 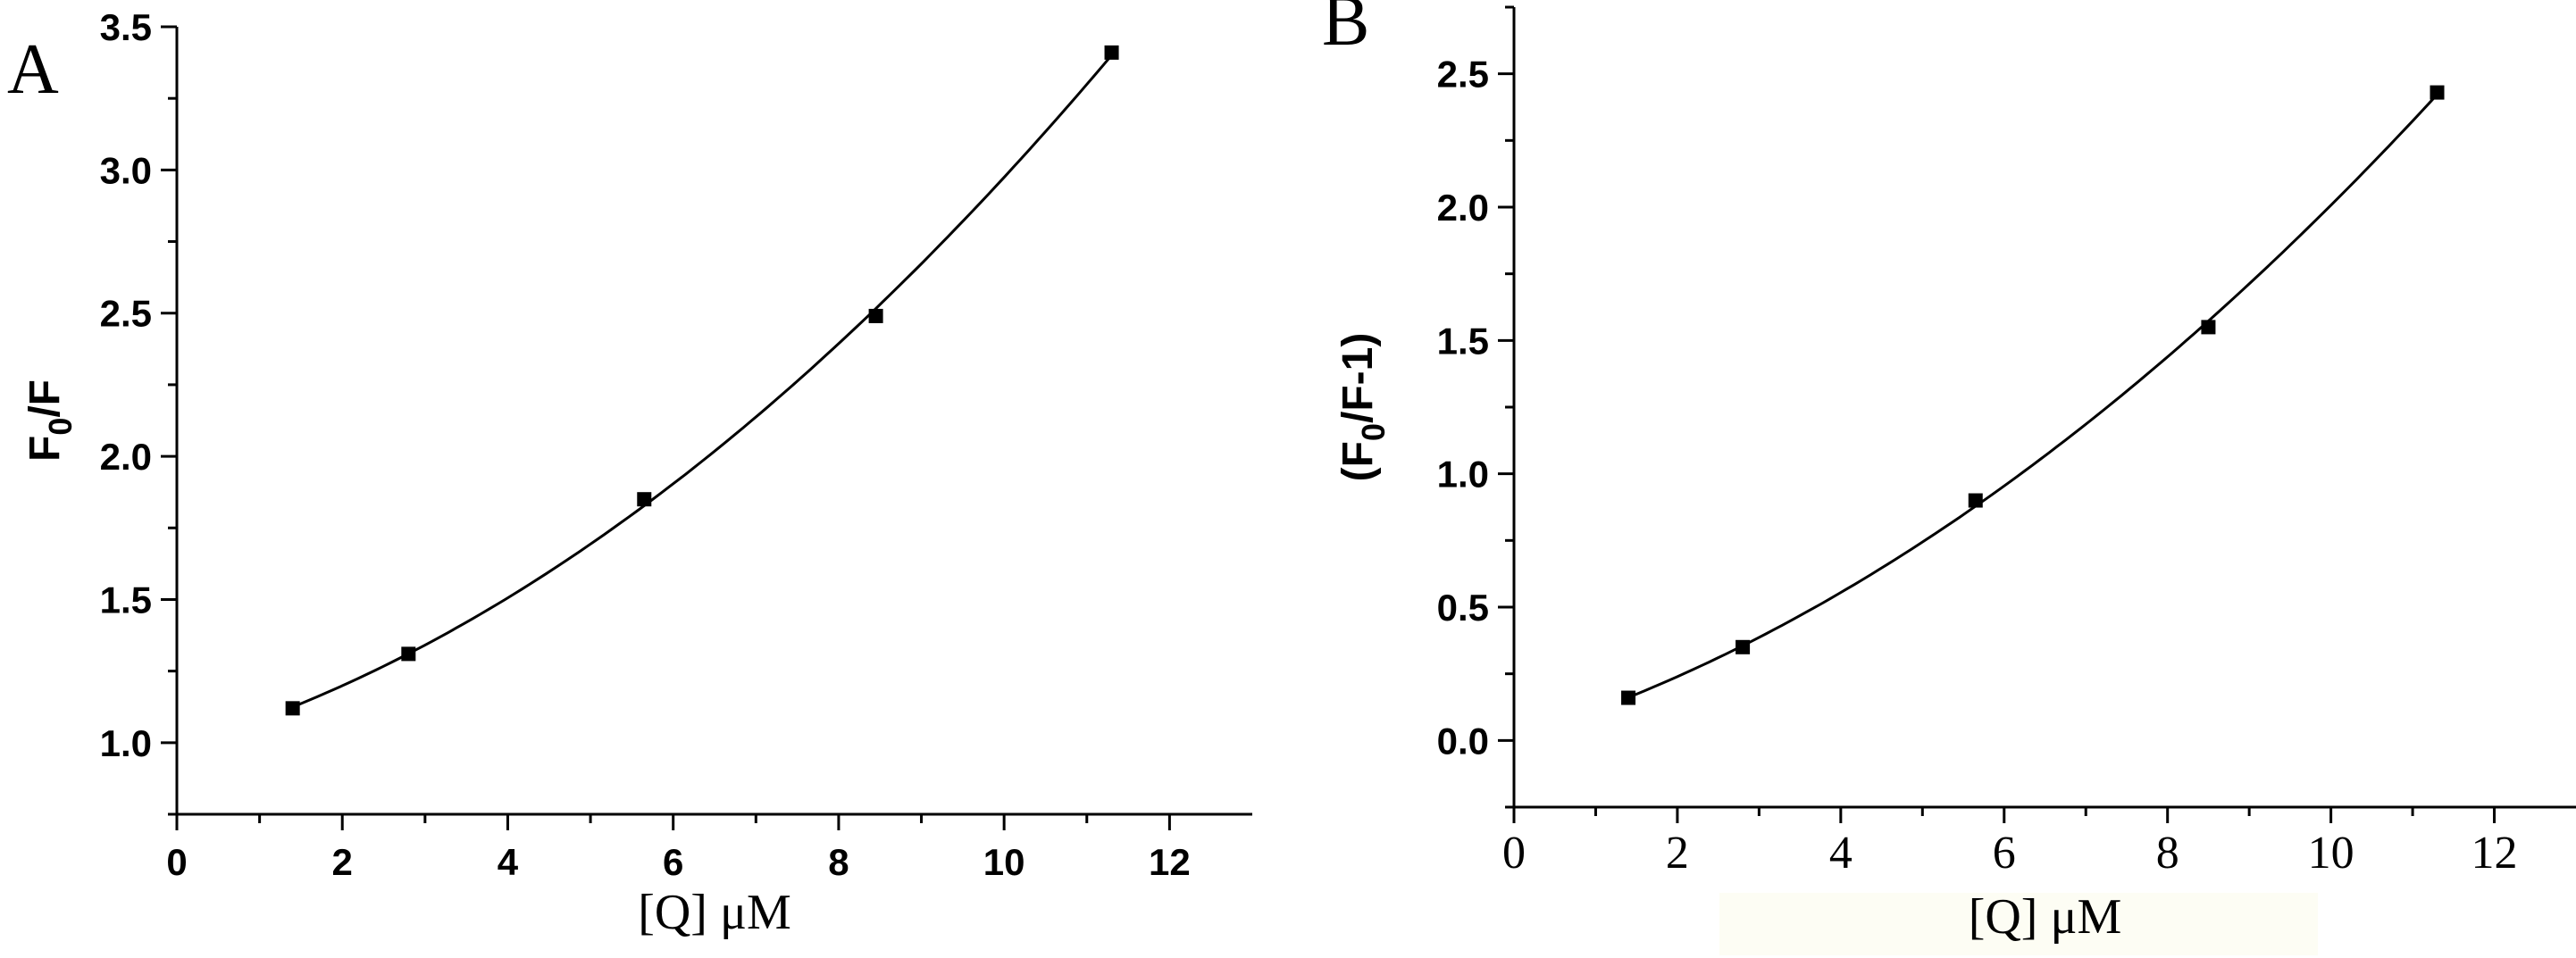 I want to click on y-tick-label: 0.0, so click(x=1463, y=741).